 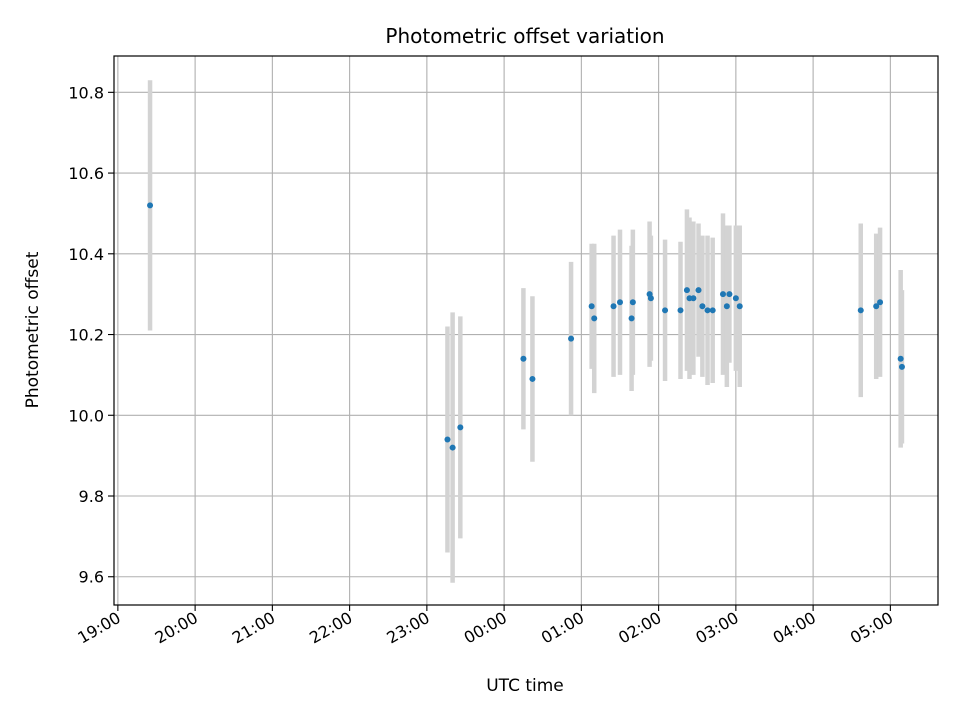 I want to click on x-axis-label: UTC time, so click(x=525, y=686).